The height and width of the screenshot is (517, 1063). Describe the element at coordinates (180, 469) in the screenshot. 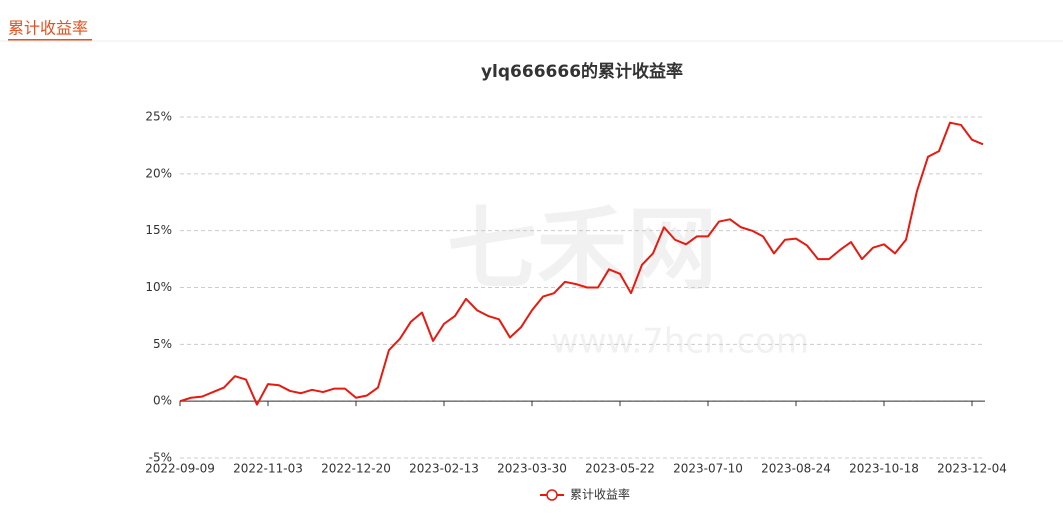

I see `x-tick-label: 2022-09-09` at that location.